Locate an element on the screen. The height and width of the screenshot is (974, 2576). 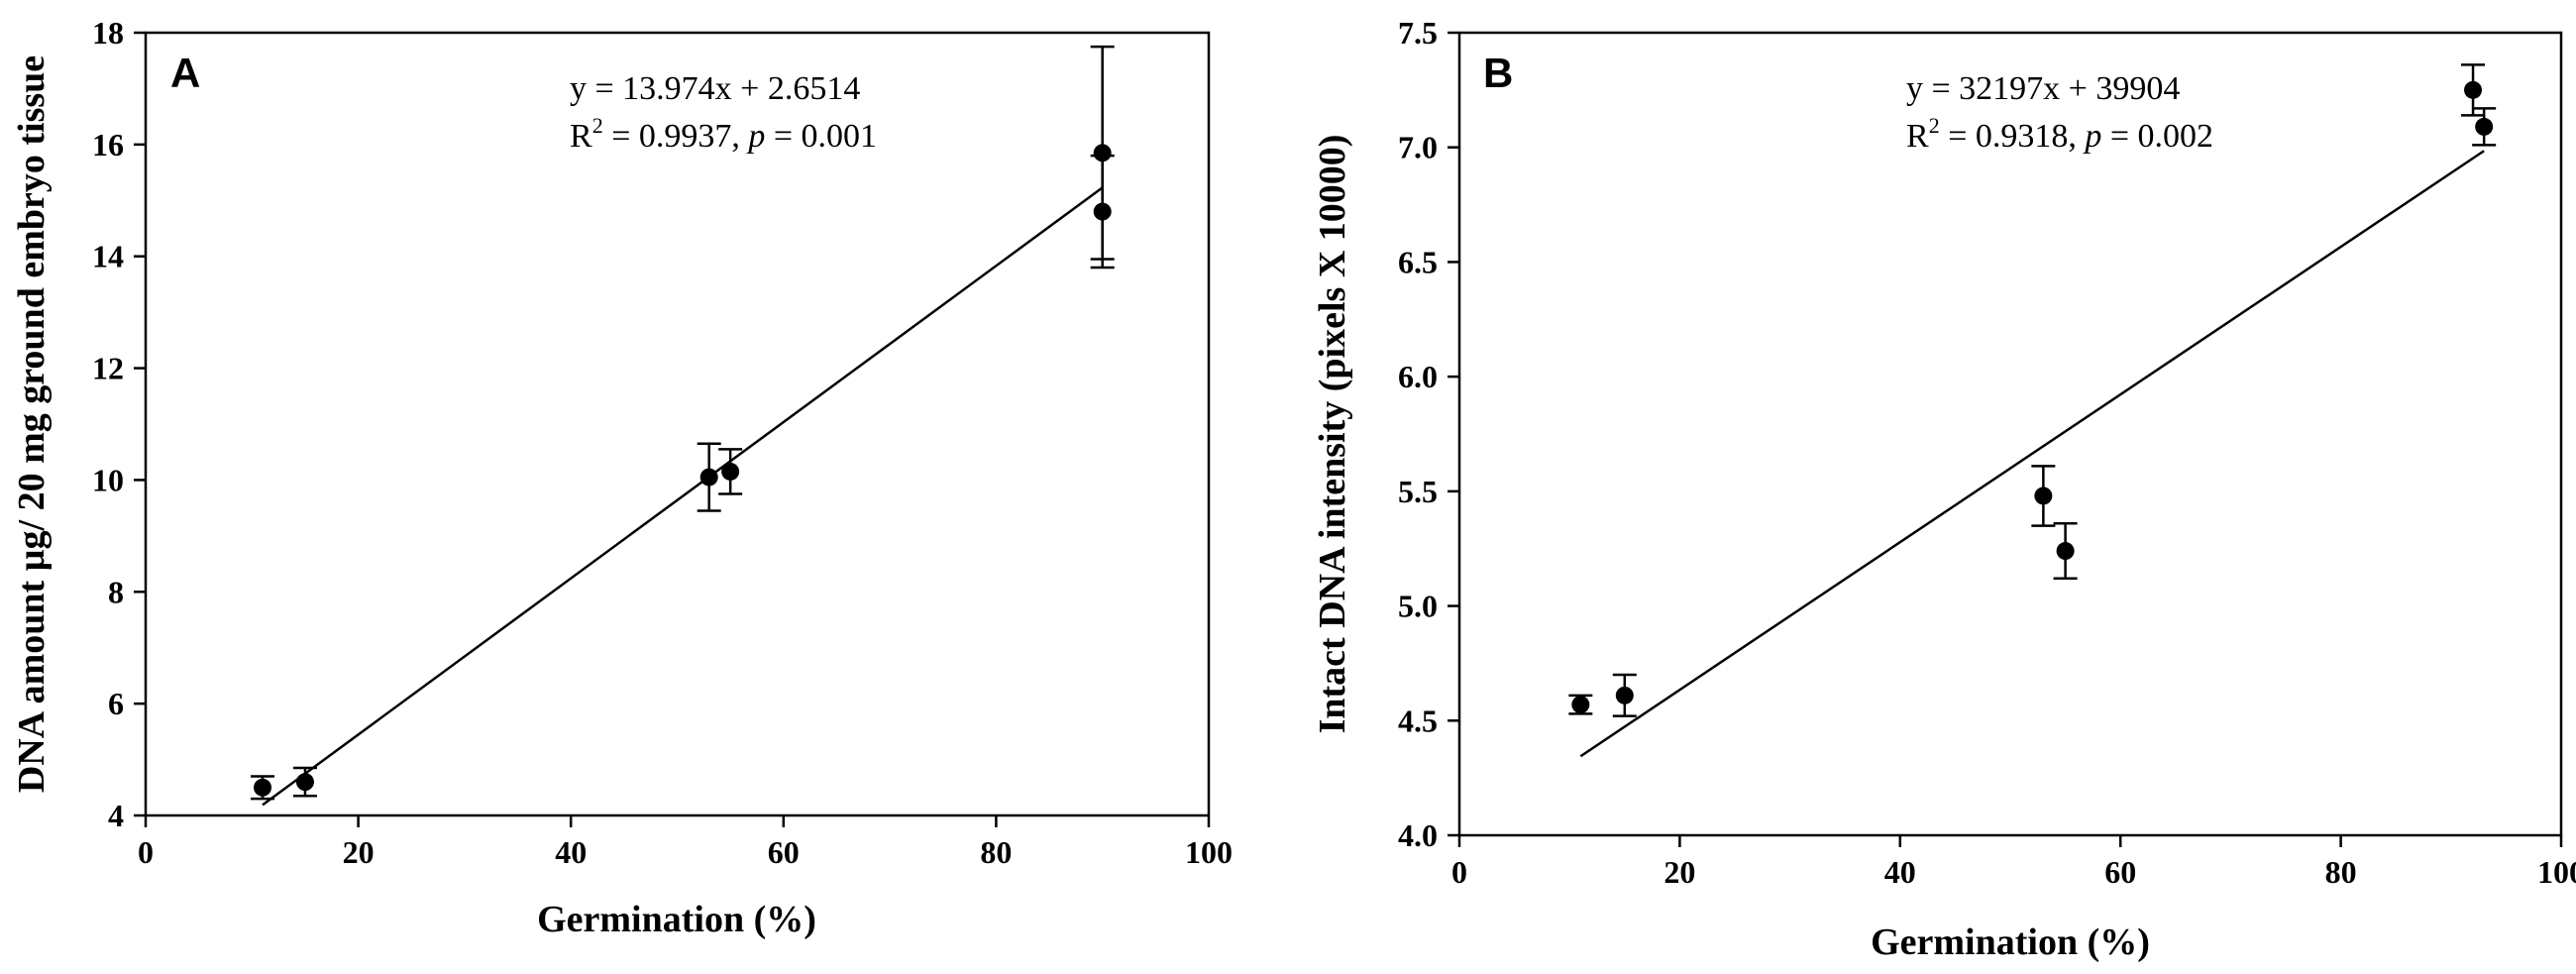
x-axis-label-a: Germination (%) is located at coordinates (676, 919).